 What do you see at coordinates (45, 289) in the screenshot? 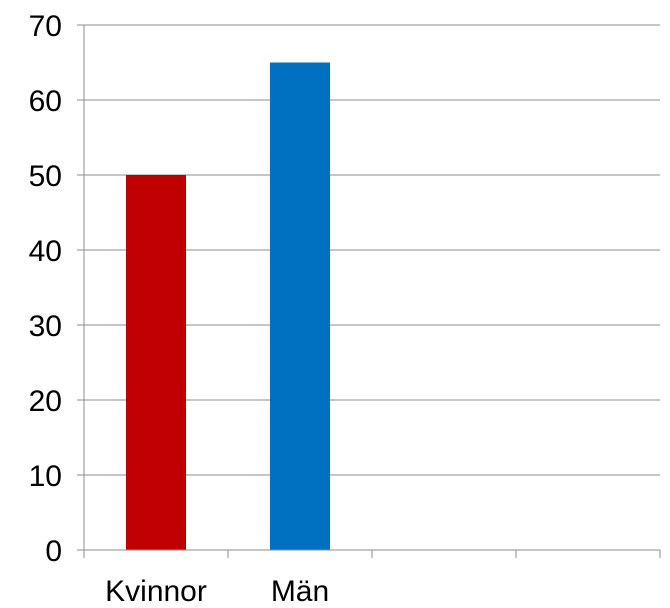
I see `y-axis-tick-labels: 0 10 20 30 40 50 60 70` at bounding box center [45, 289].